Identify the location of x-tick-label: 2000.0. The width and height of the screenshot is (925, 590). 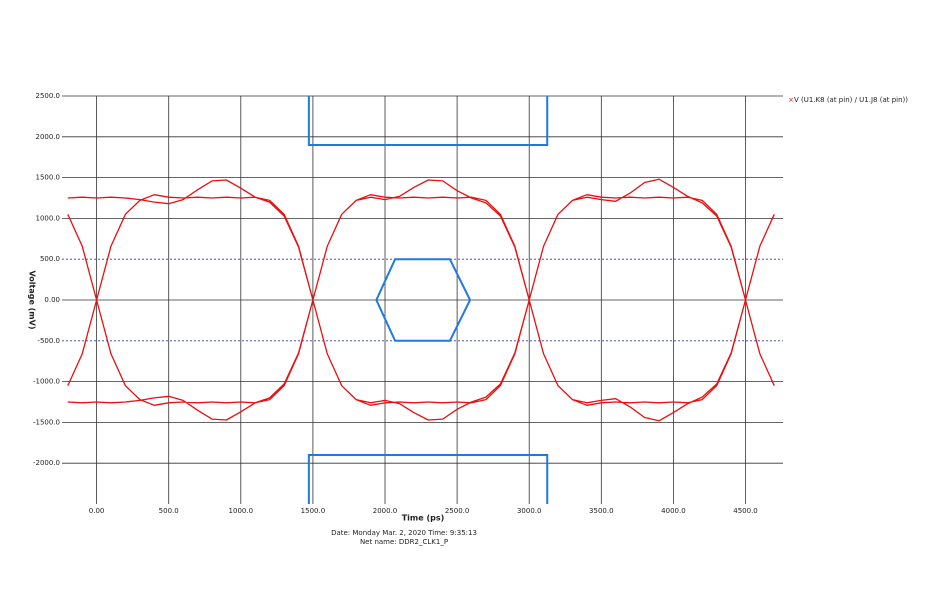
(385, 511).